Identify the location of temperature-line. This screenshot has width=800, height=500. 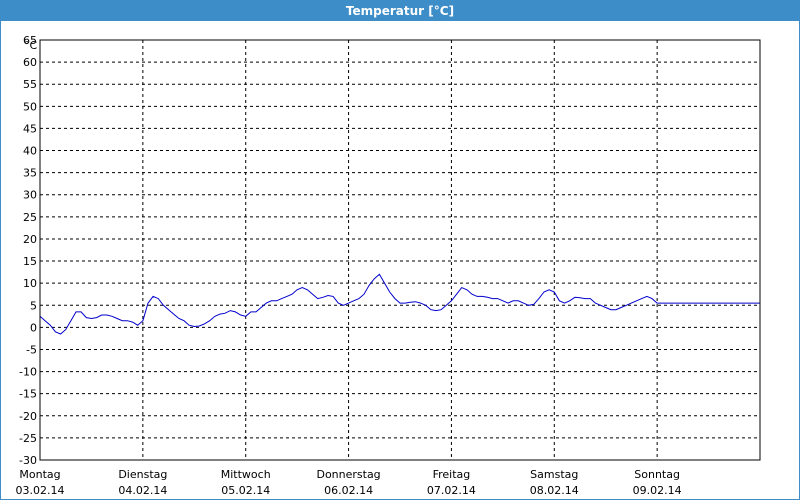
(399, 304).